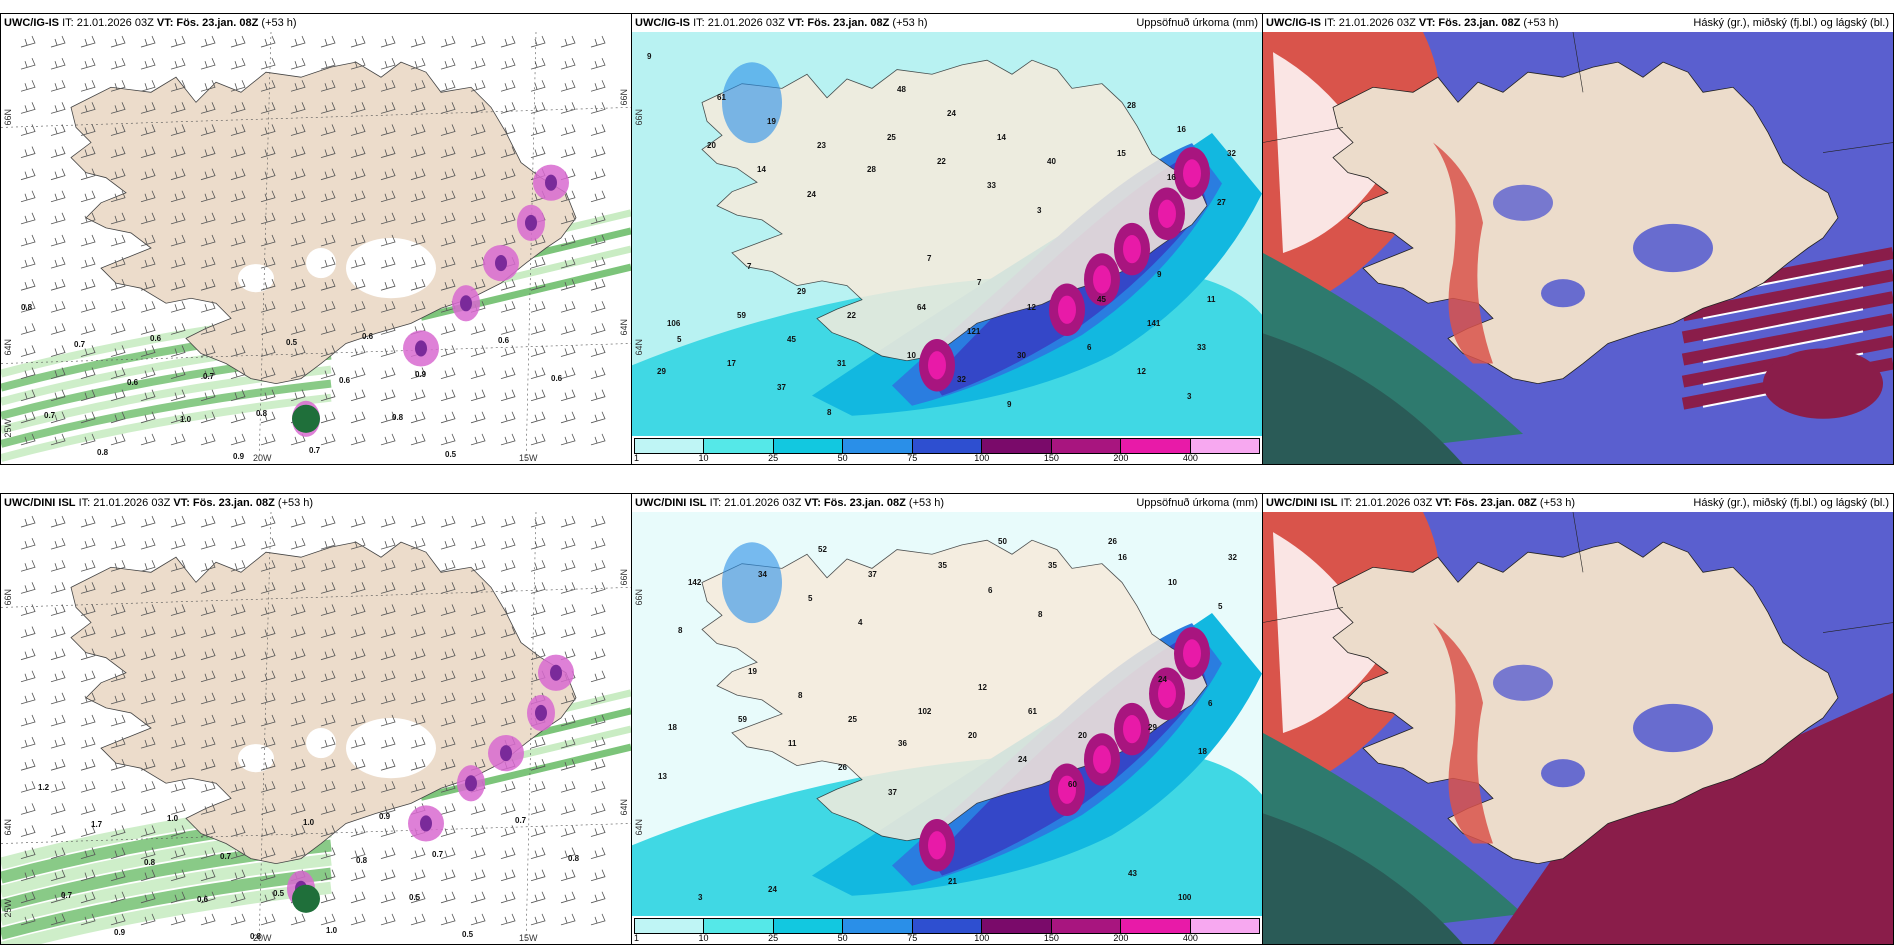 The height and width of the screenshot is (950, 1900). Describe the element at coordinates (528, 938) in the screenshot. I see `lon-tick-label: 15W` at that location.